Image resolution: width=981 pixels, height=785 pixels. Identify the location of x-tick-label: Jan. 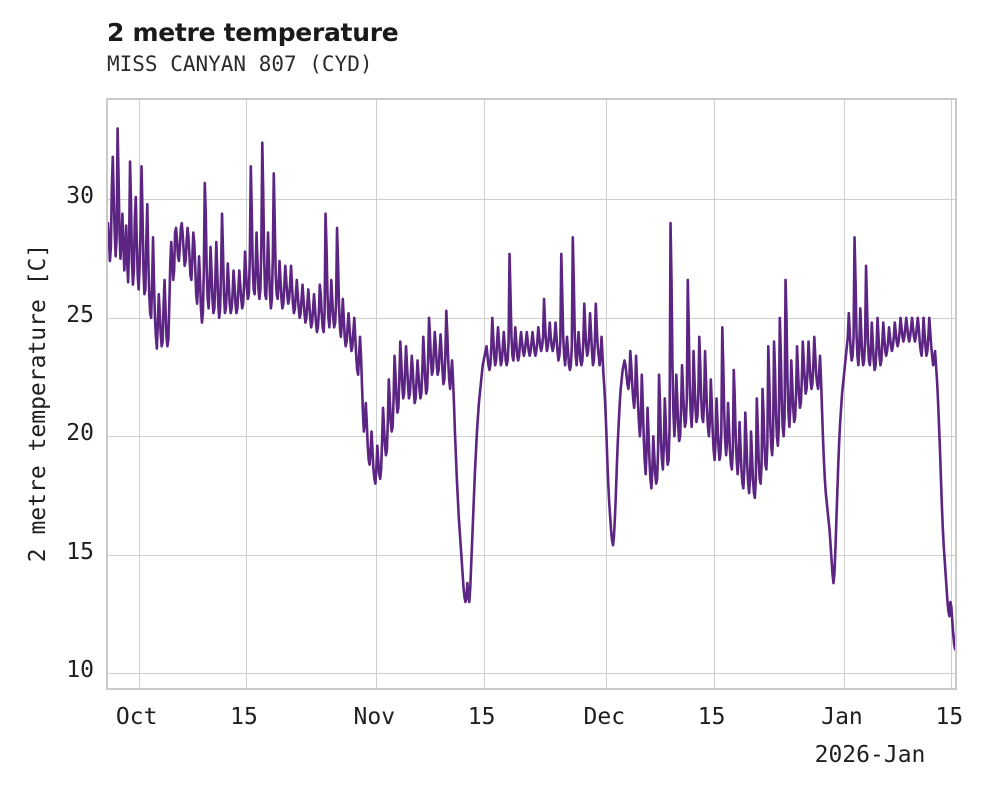
(842, 717).